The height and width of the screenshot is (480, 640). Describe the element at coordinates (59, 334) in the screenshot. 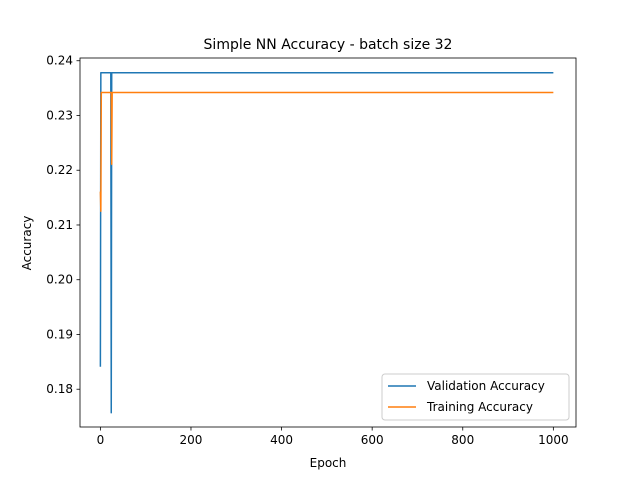

I see `y-tick-label: 0.19` at that location.